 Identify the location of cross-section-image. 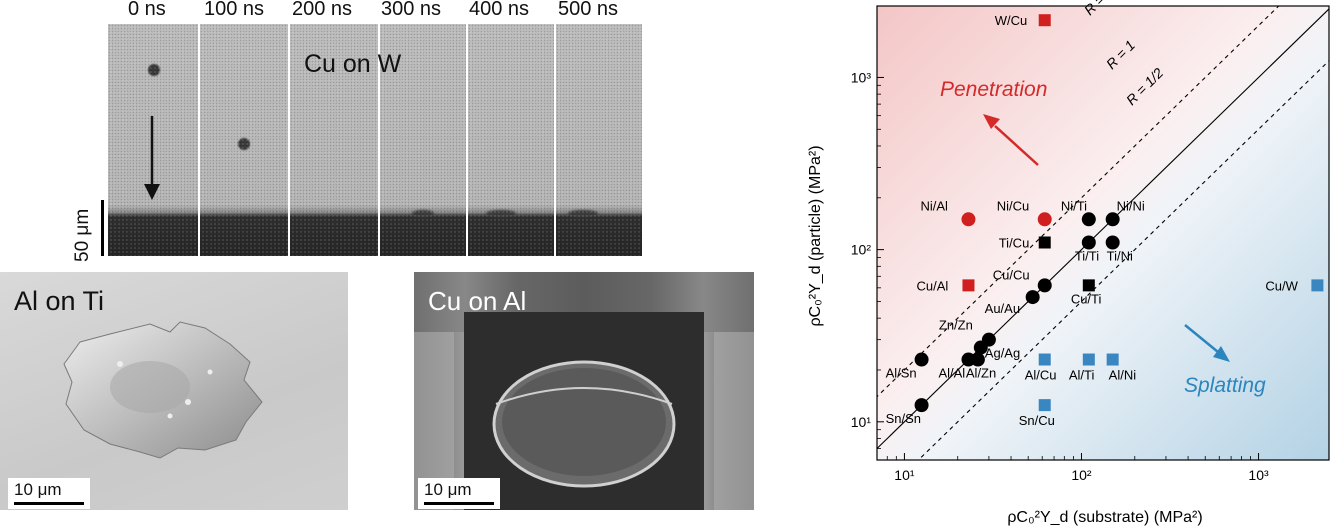
(584, 391).